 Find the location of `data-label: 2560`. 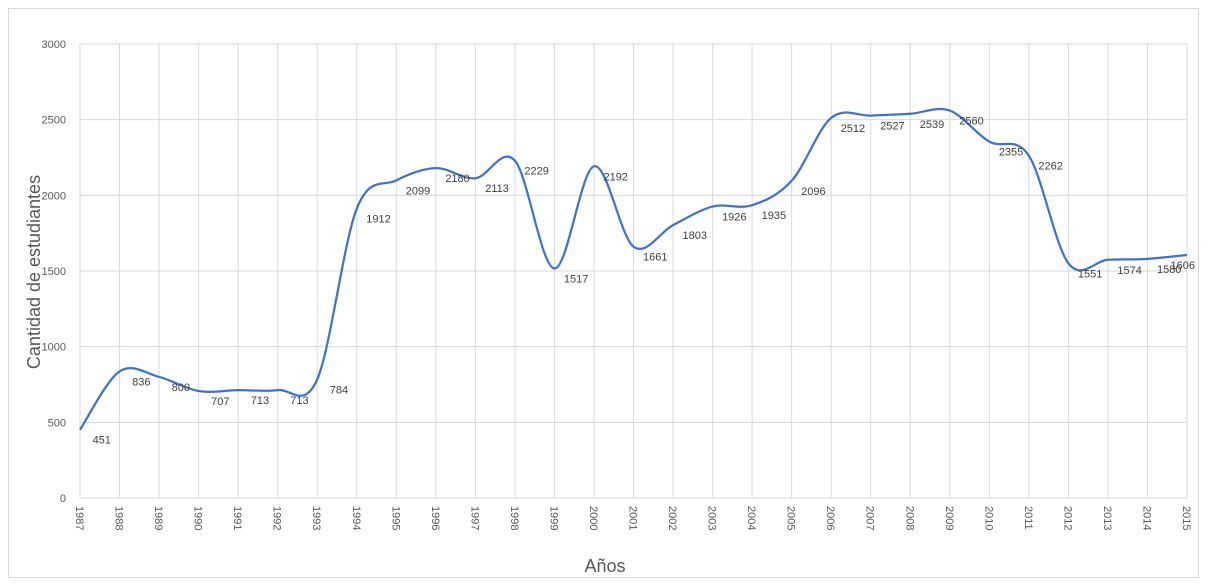

data-label: 2560 is located at coordinates (971, 122).